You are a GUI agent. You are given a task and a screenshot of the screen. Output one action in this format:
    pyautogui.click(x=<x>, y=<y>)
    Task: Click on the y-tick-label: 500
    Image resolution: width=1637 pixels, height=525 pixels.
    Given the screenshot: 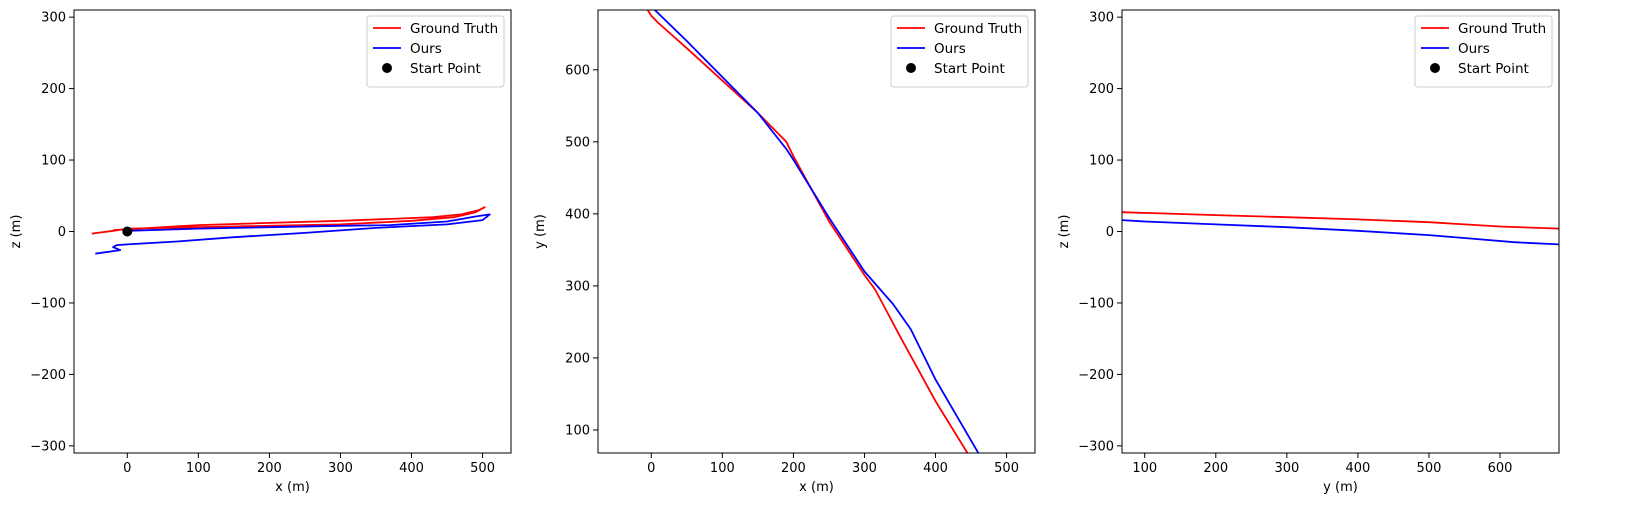 What is the action you would take?
    pyautogui.click(x=577, y=142)
    